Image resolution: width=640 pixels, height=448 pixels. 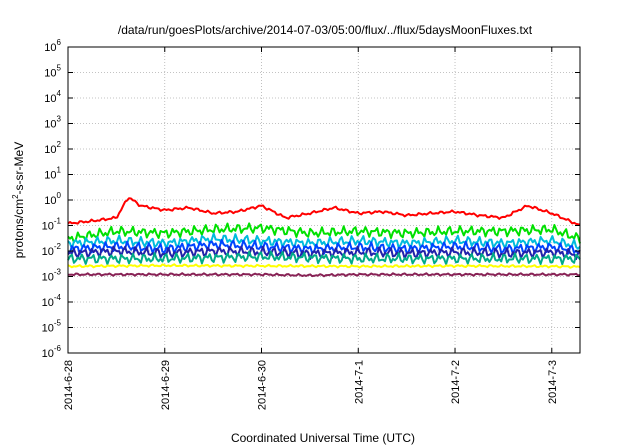 I want to click on y-tick-label: 10², so click(x=52, y=148).